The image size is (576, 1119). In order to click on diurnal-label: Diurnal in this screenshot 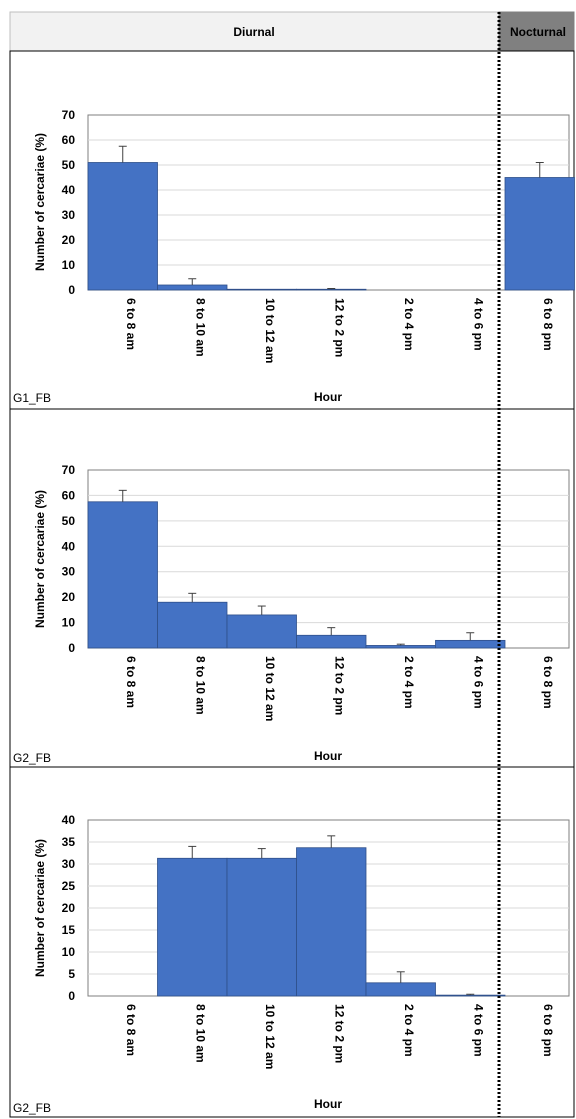, I will do `click(253, 32)`.